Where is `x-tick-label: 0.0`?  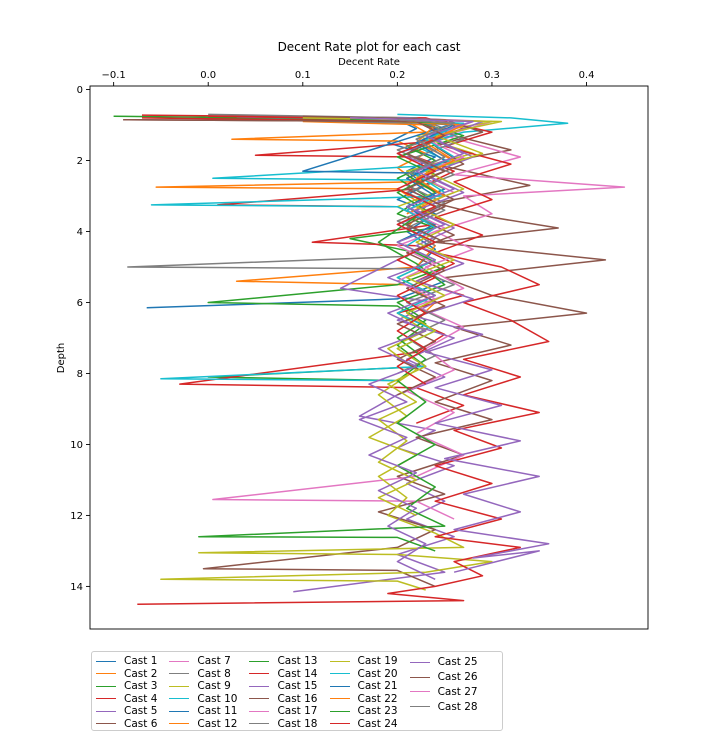 x-tick-label: 0.0 is located at coordinates (208, 75).